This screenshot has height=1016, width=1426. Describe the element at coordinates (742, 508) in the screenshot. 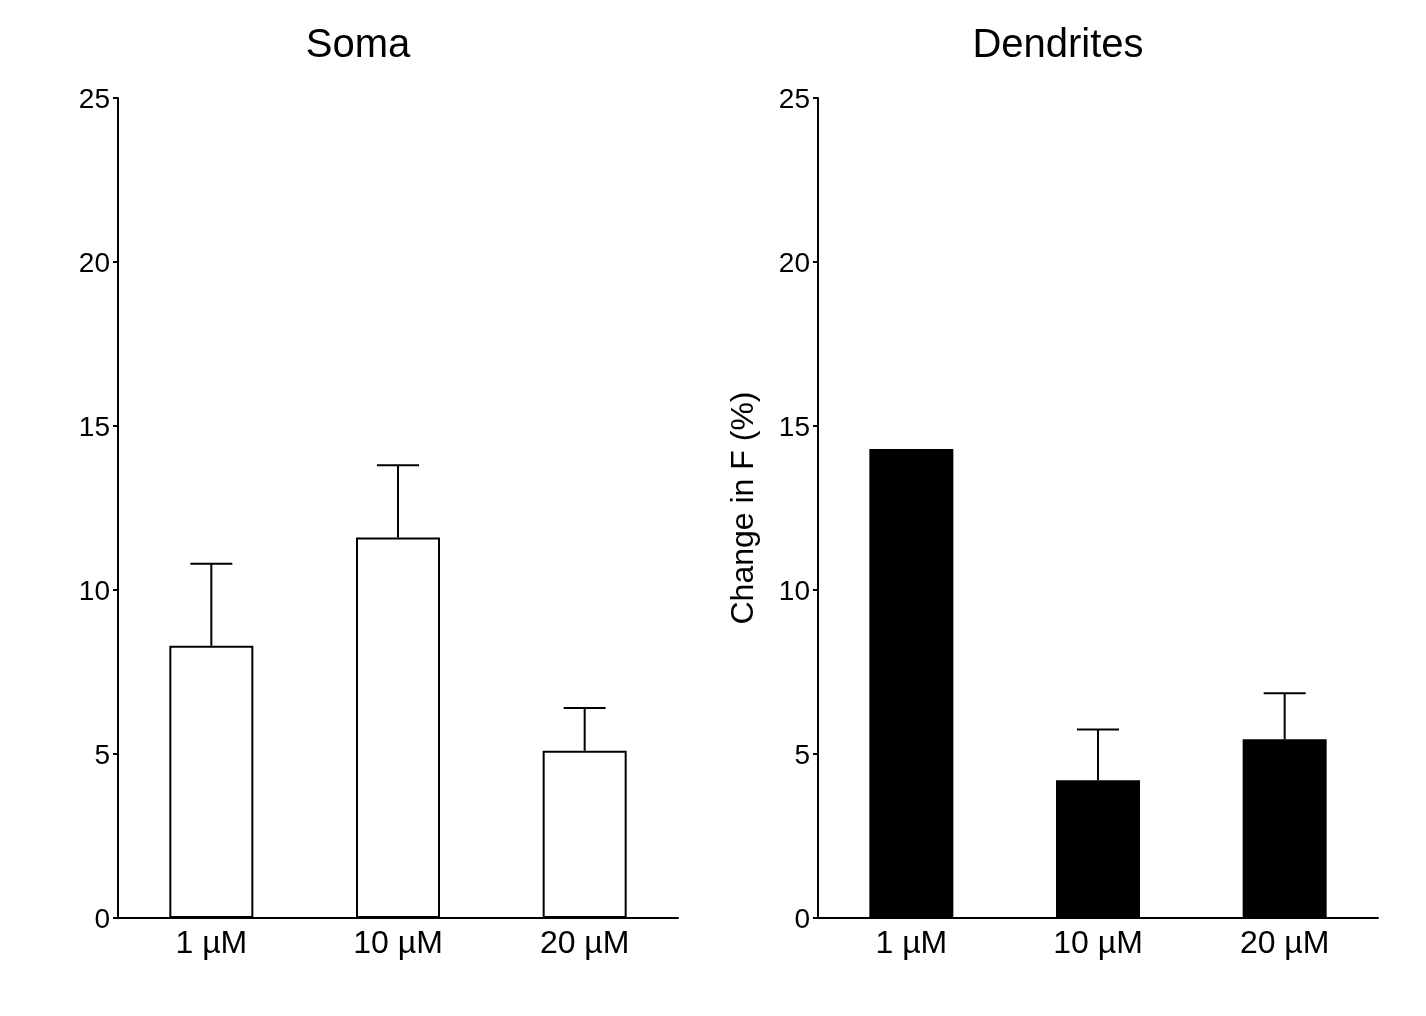

I see `y-axis-title: Change in F (%)` at that location.